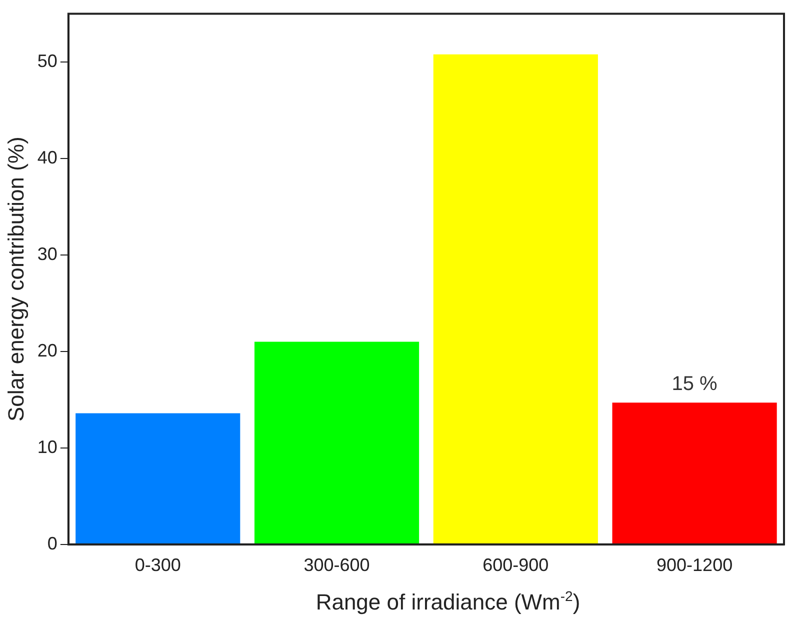 The image size is (788, 631). Describe the element at coordinates (448, 602) in the screenshot. I see `x-axis-title: Range of irradiance (Wm$^{-2}$)` at that location.